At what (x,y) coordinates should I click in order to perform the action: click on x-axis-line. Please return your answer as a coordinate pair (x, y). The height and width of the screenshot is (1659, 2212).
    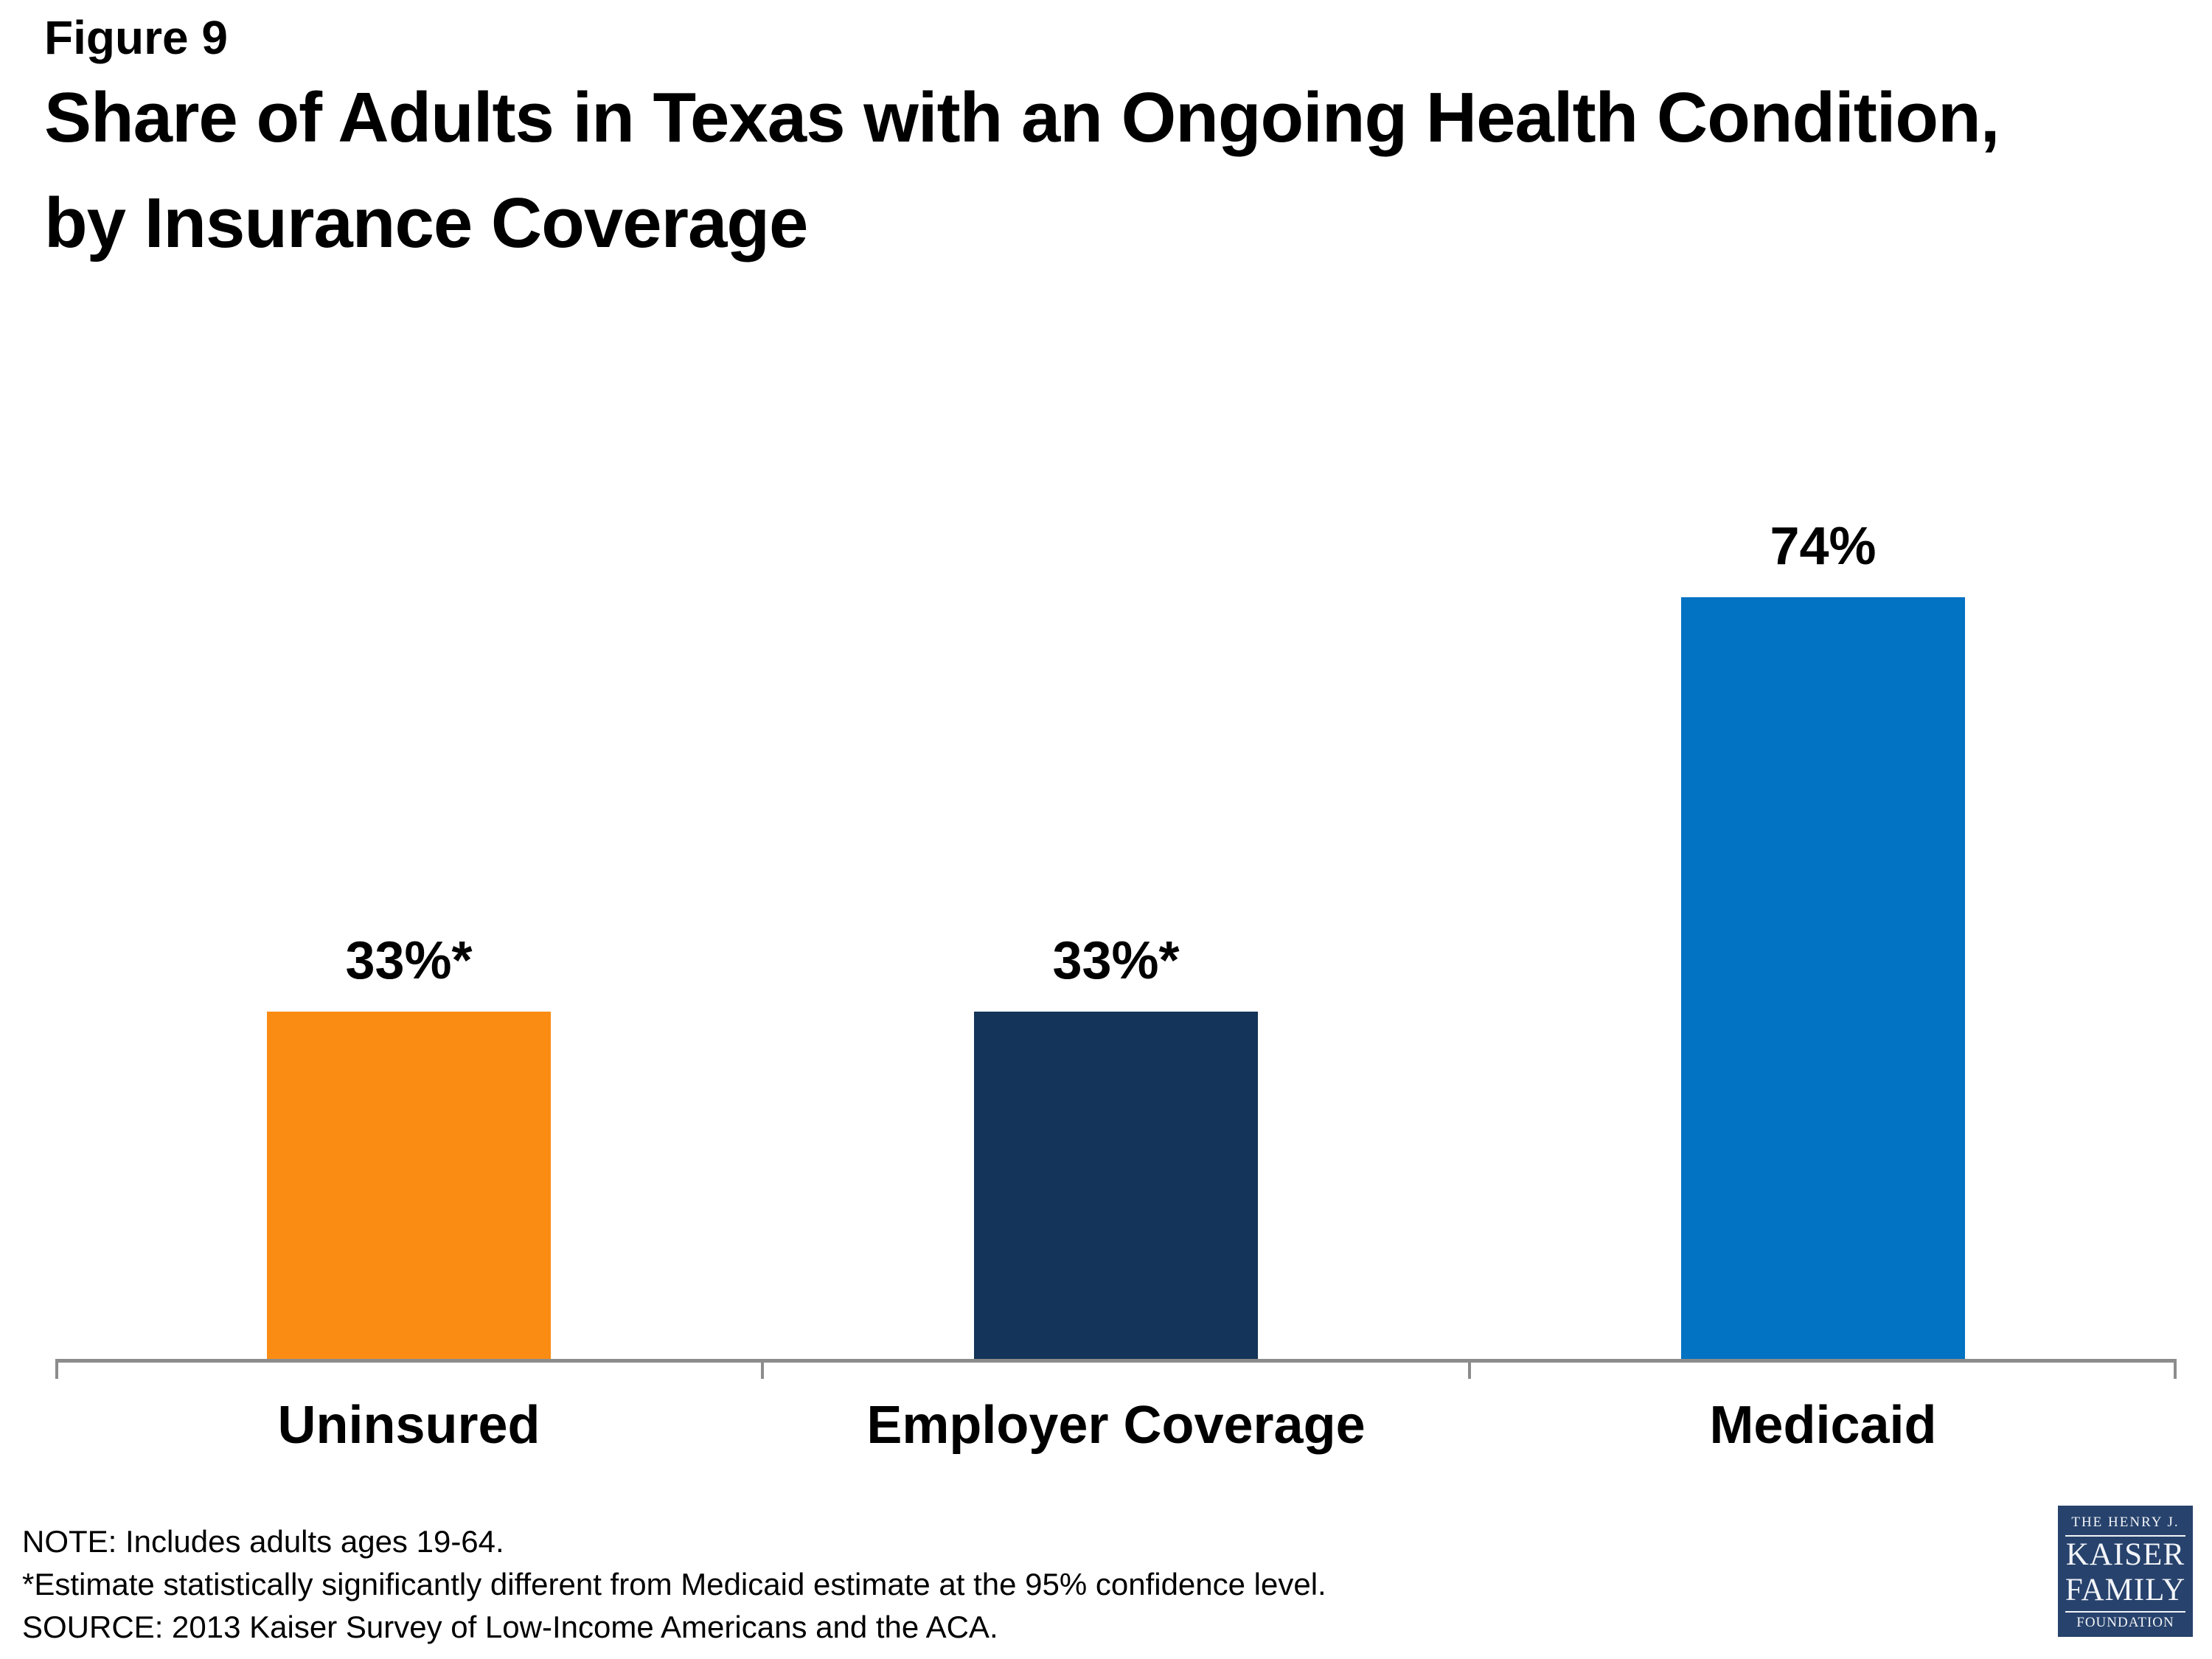
    Looking at the image, I should click on (1116, 1361).